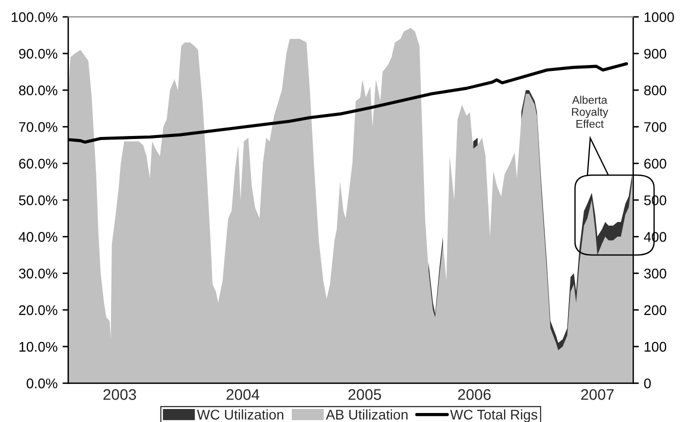 Image resolution: width=689 pixels, height=422 pixels. I want to click on legend-label: WC Utilization, so click(240, 414).